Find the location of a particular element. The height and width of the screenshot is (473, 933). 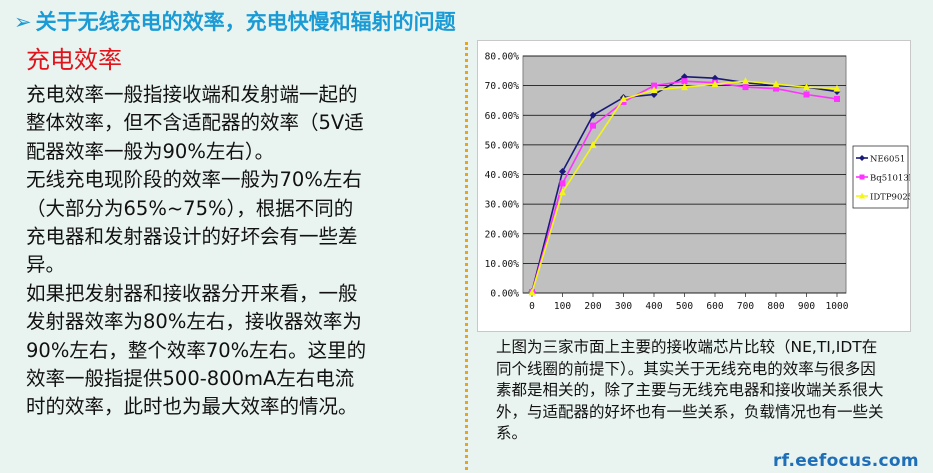

slide-title: ➢ 关于无线充电的效率，充电快慢和辐射的问题 is located at coordinates (235, 22).